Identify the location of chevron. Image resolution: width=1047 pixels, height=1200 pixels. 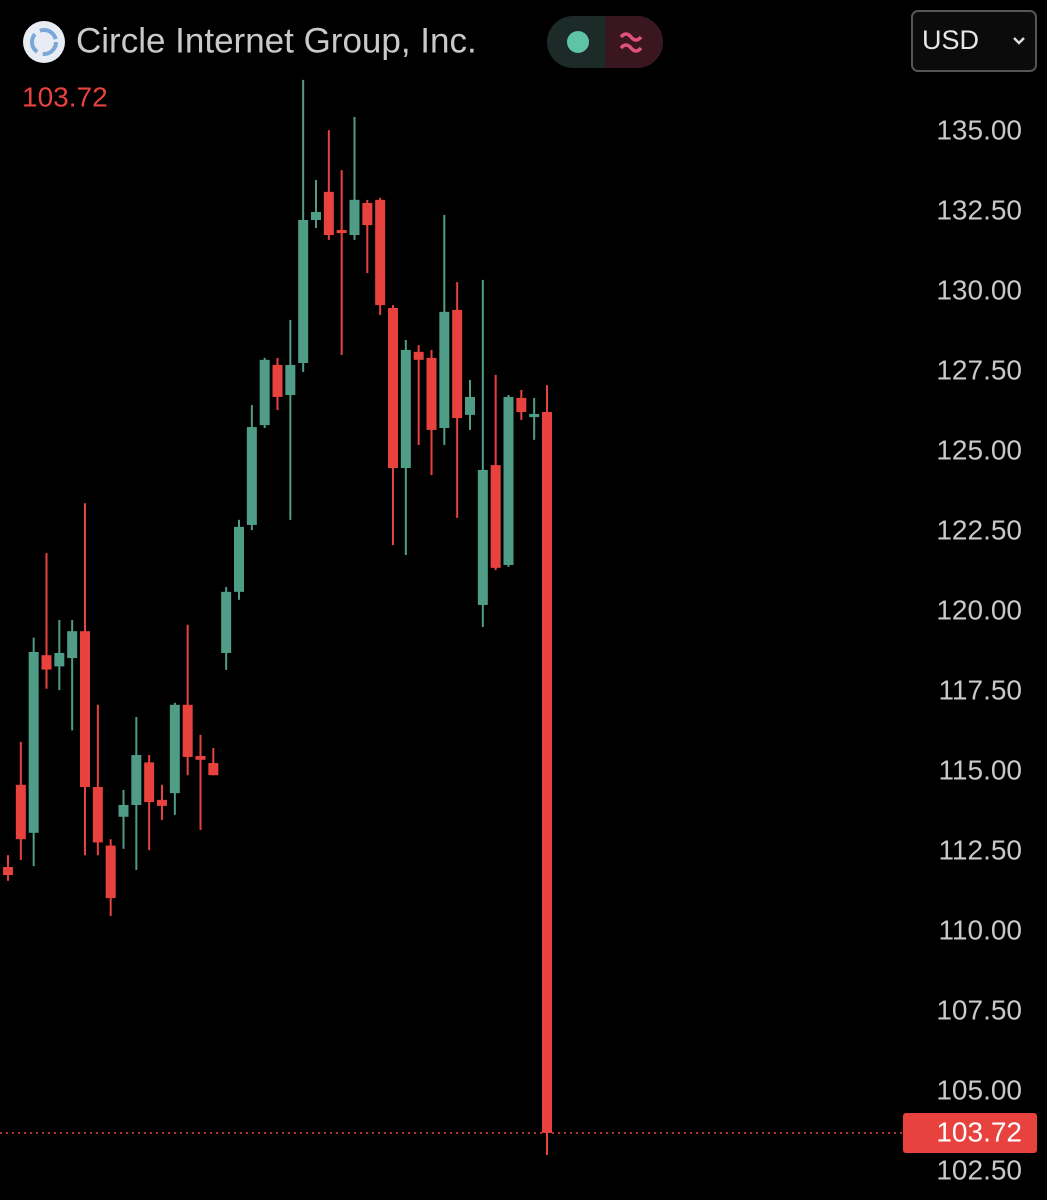
(1019, 41).